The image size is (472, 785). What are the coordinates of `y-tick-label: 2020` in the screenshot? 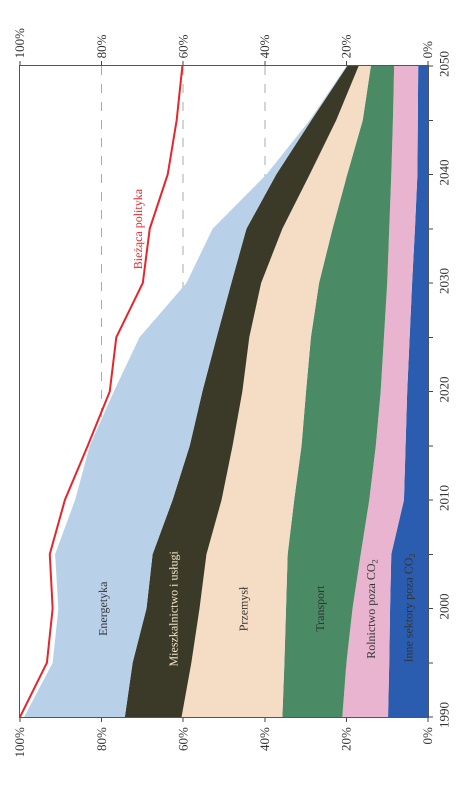 It's located at (444, 389).